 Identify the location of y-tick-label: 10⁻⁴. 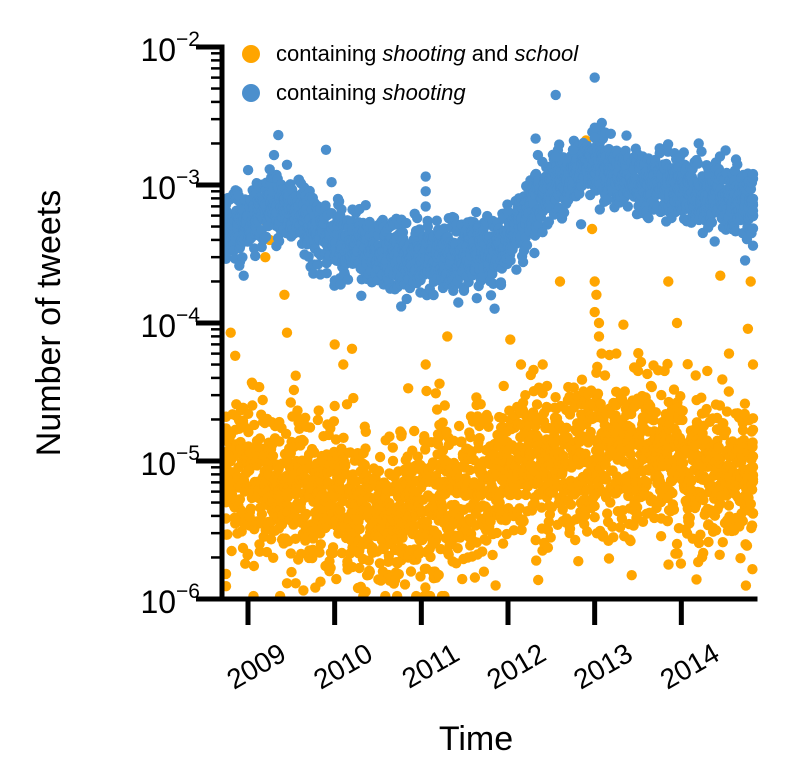
(170, 324).